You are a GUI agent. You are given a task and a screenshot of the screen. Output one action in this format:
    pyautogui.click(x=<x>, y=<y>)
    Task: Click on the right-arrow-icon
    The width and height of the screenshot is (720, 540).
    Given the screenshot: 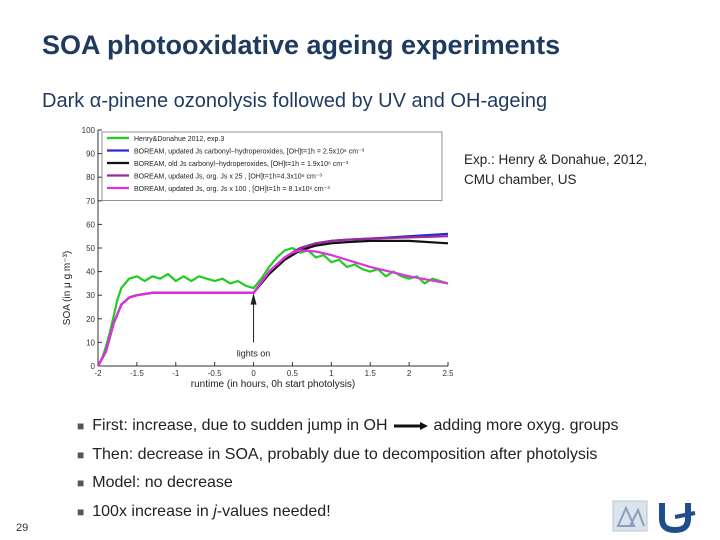 What is the action you would take?
    pyautogui.click(x=410, y=425)
    